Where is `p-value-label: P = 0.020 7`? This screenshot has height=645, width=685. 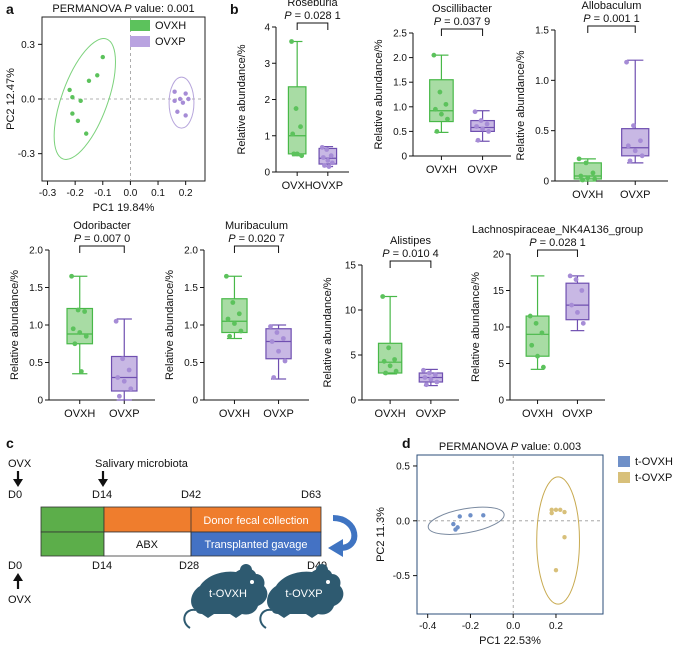
p-value-label: P = 0.020 7 is located at coordinates (256, 239).